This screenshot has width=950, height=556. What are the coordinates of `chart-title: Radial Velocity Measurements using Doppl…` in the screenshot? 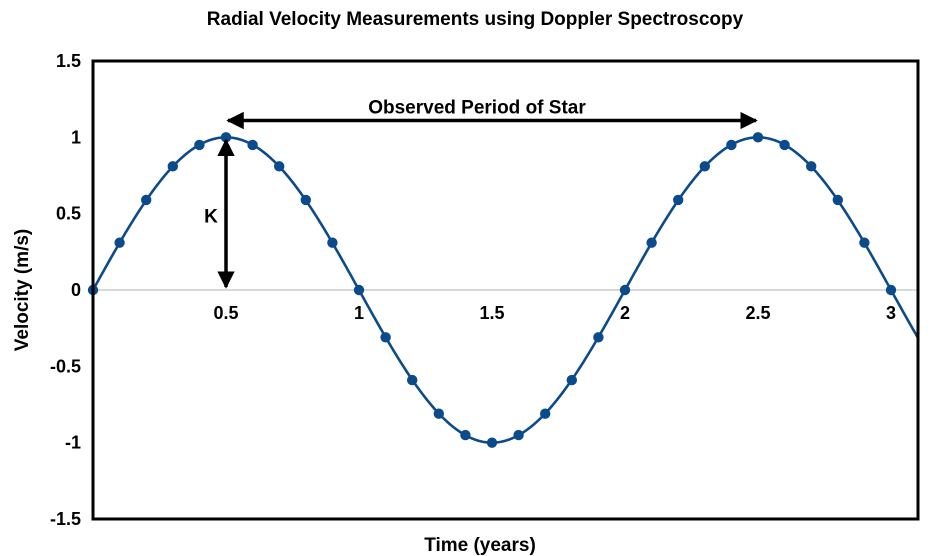 It's located at (475, 19).